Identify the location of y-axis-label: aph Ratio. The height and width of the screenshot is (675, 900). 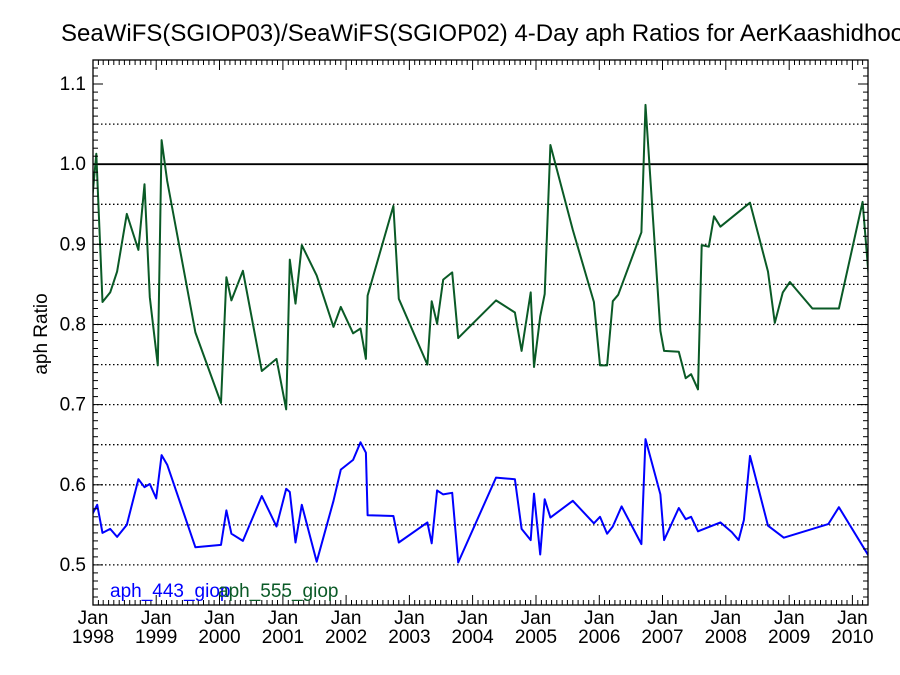
(41, 333).